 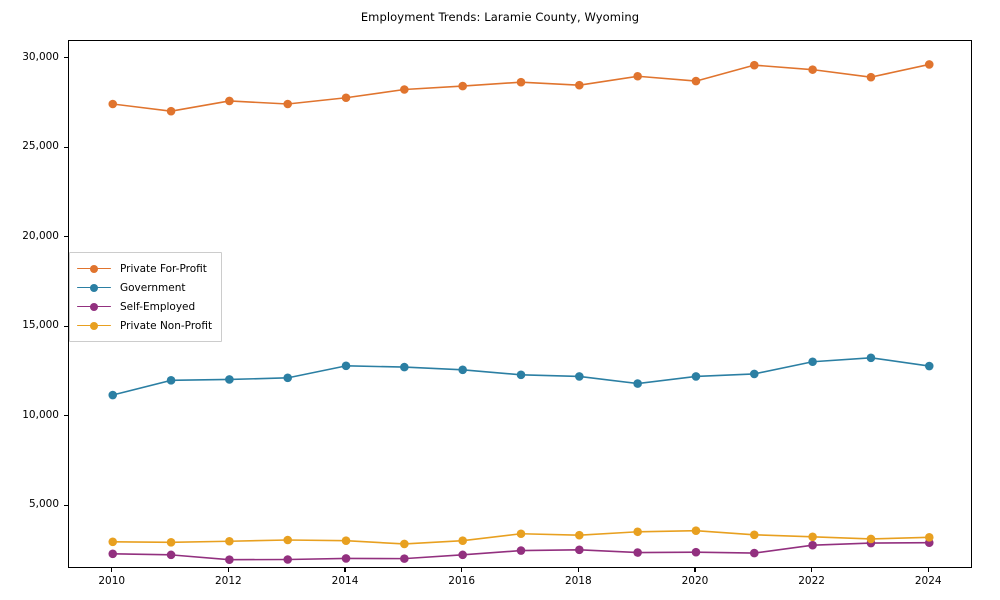 I want to click on legend-label: Private For-Profit, so click(x=163, y=268).